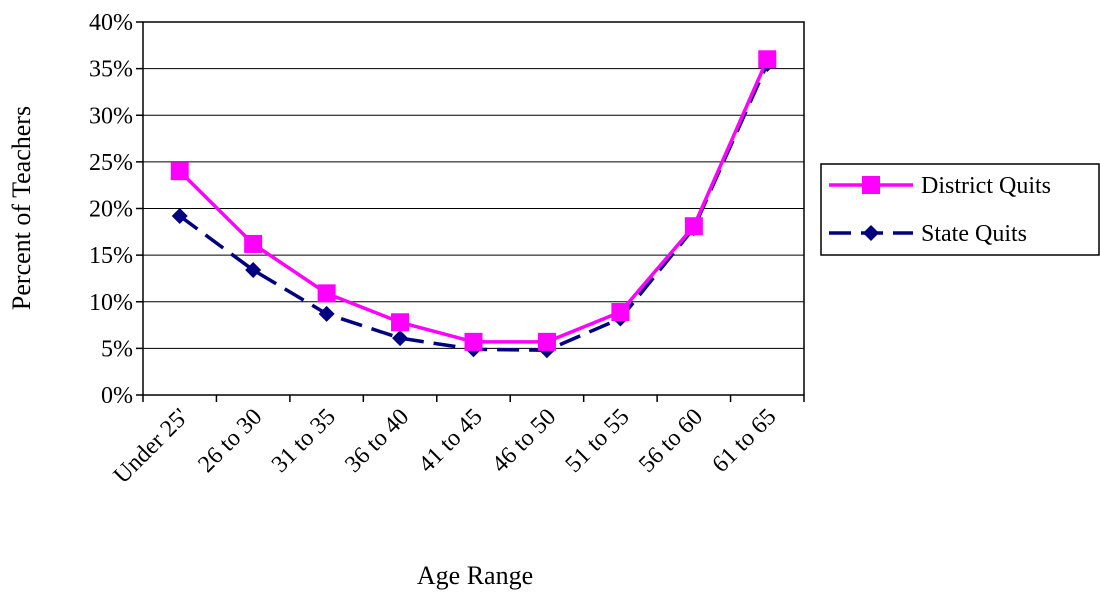  I want to click on y-tick-labels: 0% 5% 10% 15% 20% 25% 30% 35% 40%, so click(111, 209).